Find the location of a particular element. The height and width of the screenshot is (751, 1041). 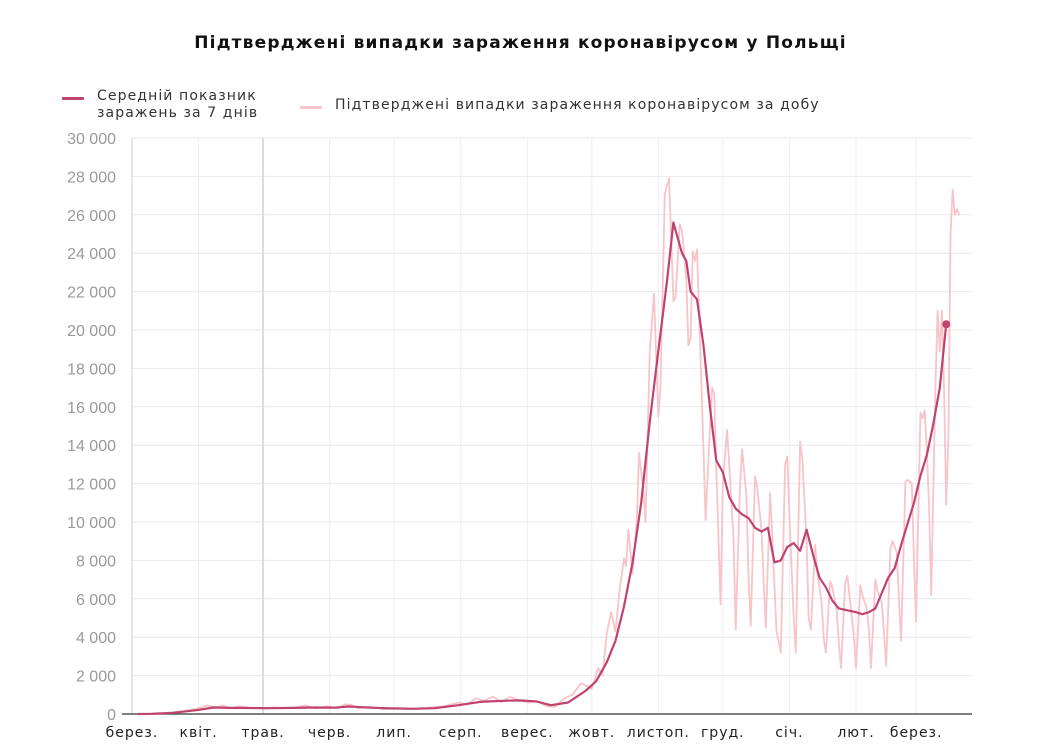

y-tick-label: 26 000 is located at coordinates (91, 216).